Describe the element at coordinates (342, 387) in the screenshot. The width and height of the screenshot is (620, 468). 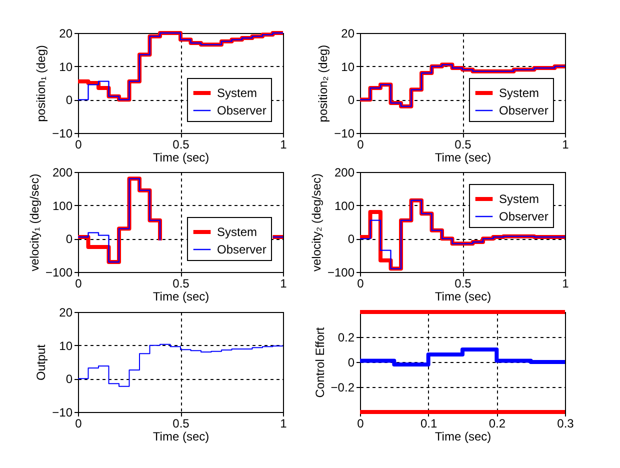
I see `y-tick-label: −0.2` at that location.